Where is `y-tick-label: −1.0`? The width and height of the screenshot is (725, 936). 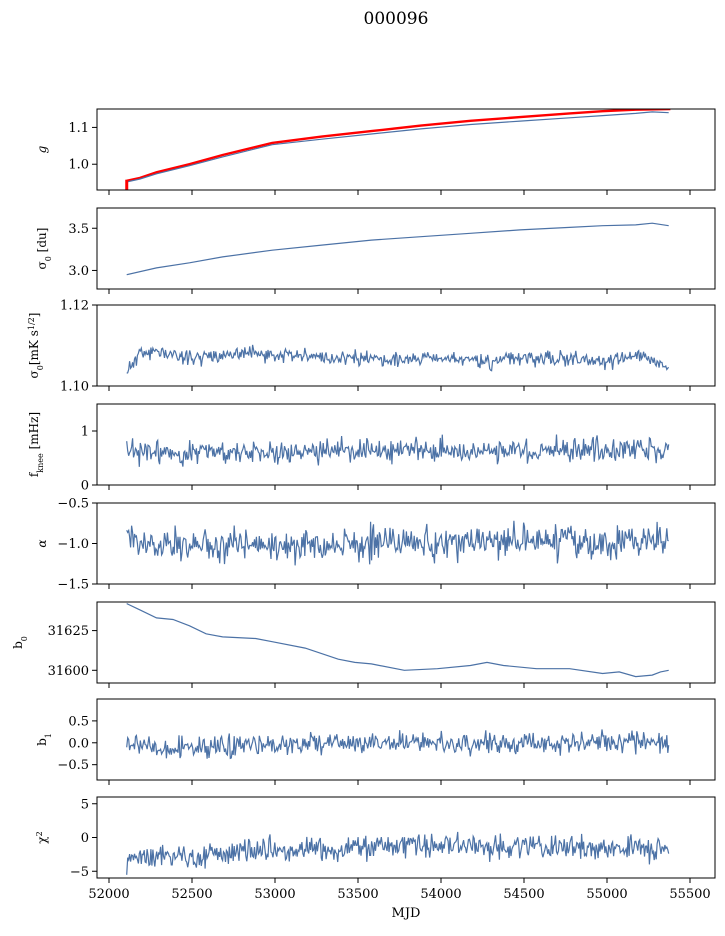 y-tick-label: −1.0 is located at coordinates (73, 544).